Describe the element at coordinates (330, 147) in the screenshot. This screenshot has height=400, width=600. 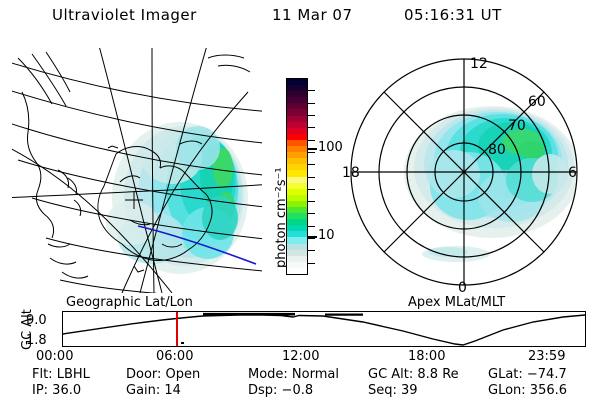
I see `colorbar-label-100: 100` at that location.